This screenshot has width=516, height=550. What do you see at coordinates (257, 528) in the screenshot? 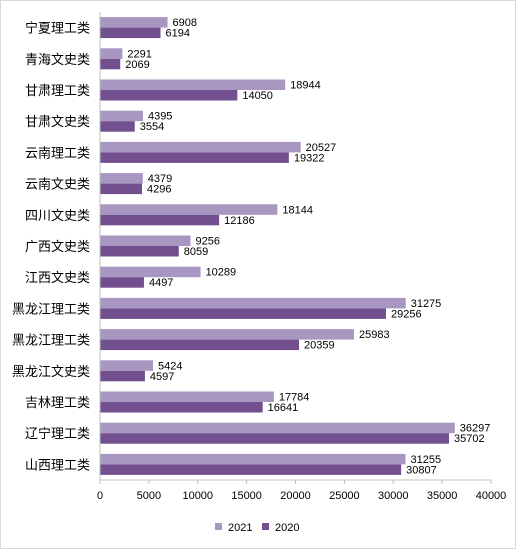
I see `legend: 2021 2020` at bounding box center [257, 528].